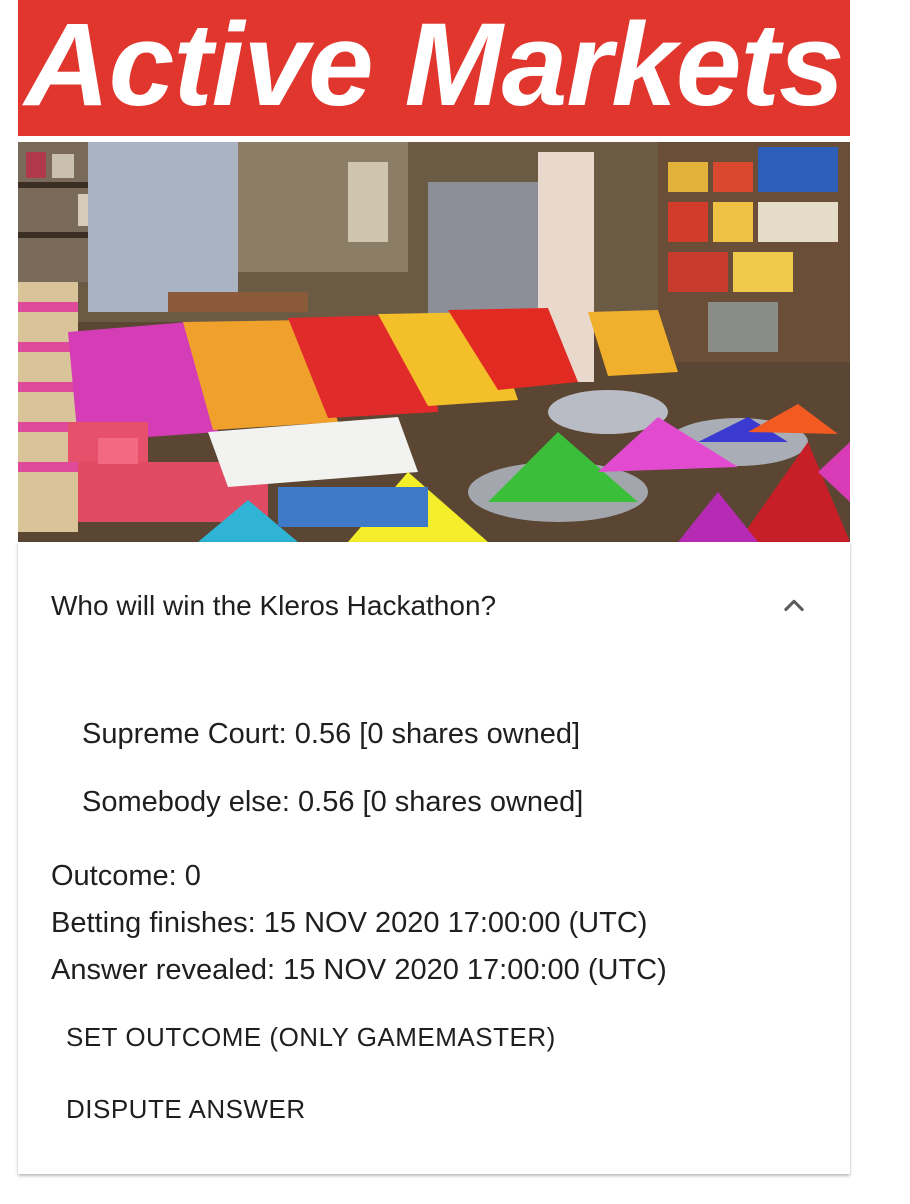 This screenshot has width=910, height=1204. Describe the element at coordinates (311, 1037) in the screenshot. I see `set-outcome-button: SET OUTCOME (ONLY GAMEMASTER)` at that location.